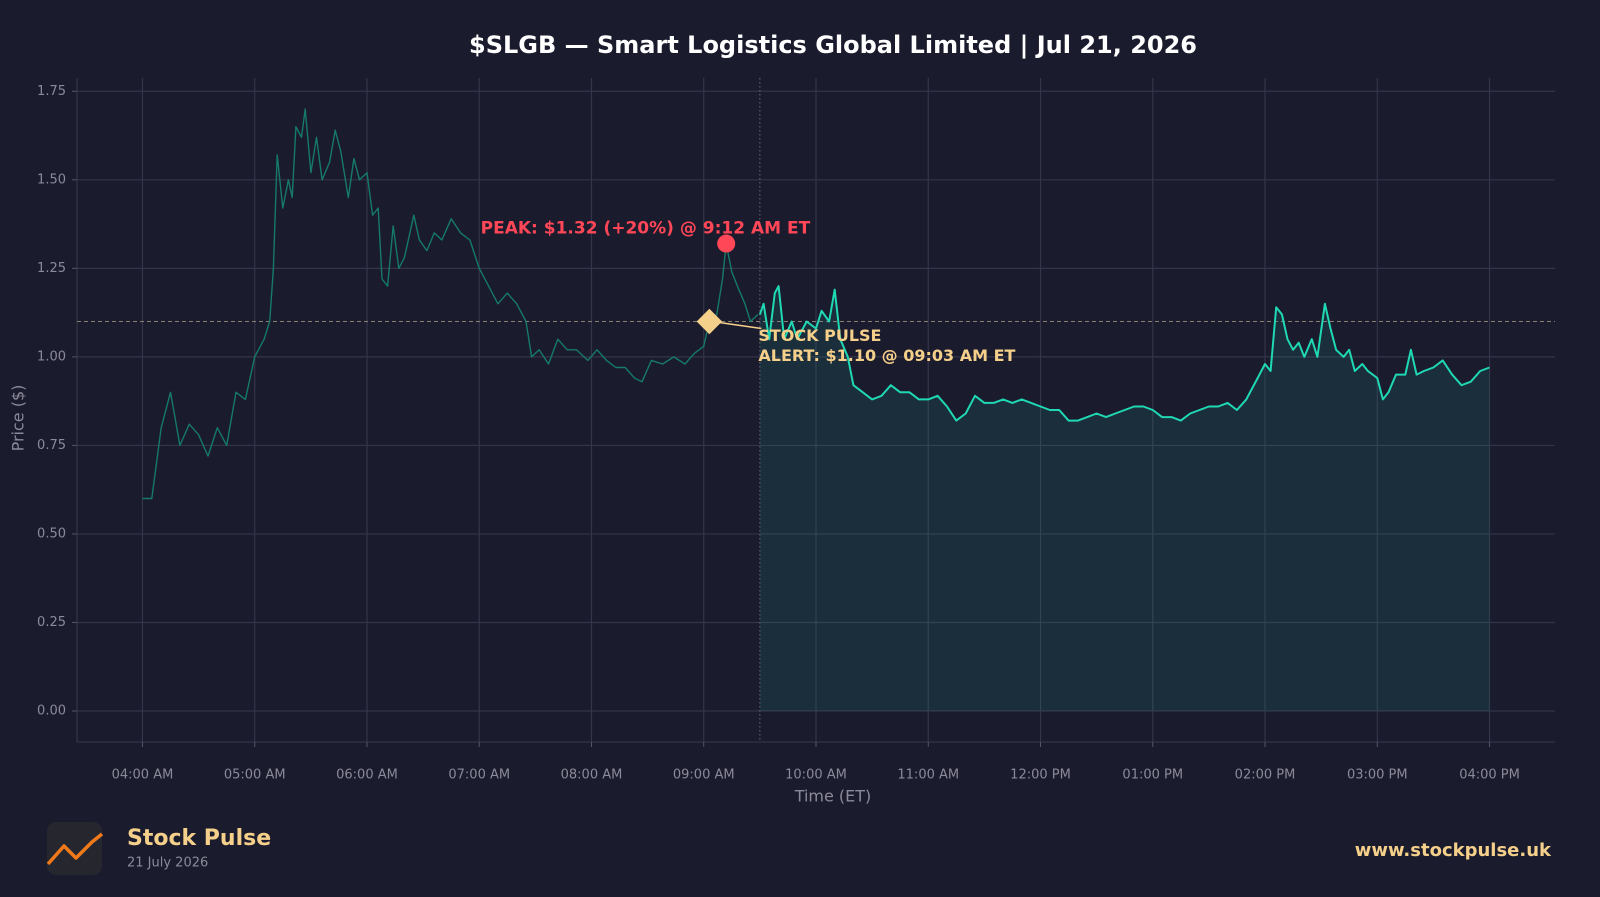  I want to click on x-tick-label: 02:00 PM, so click(1265, 775).